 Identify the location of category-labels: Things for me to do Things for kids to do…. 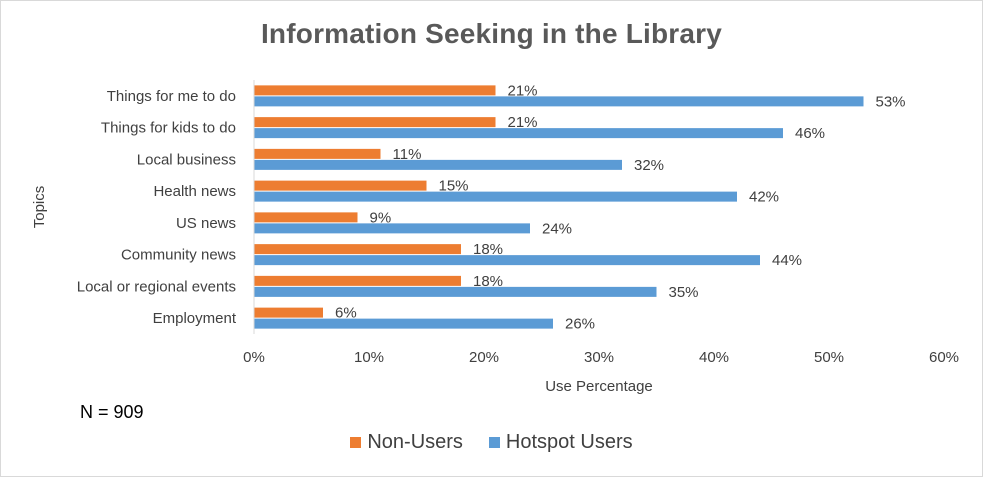
(157, 207).